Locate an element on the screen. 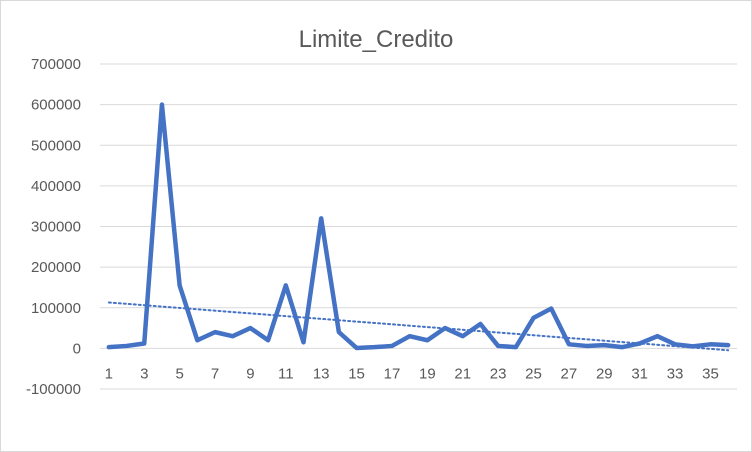 The image size is (752, 452). x-tick-label: 33 is located at coordinates (675, 373).